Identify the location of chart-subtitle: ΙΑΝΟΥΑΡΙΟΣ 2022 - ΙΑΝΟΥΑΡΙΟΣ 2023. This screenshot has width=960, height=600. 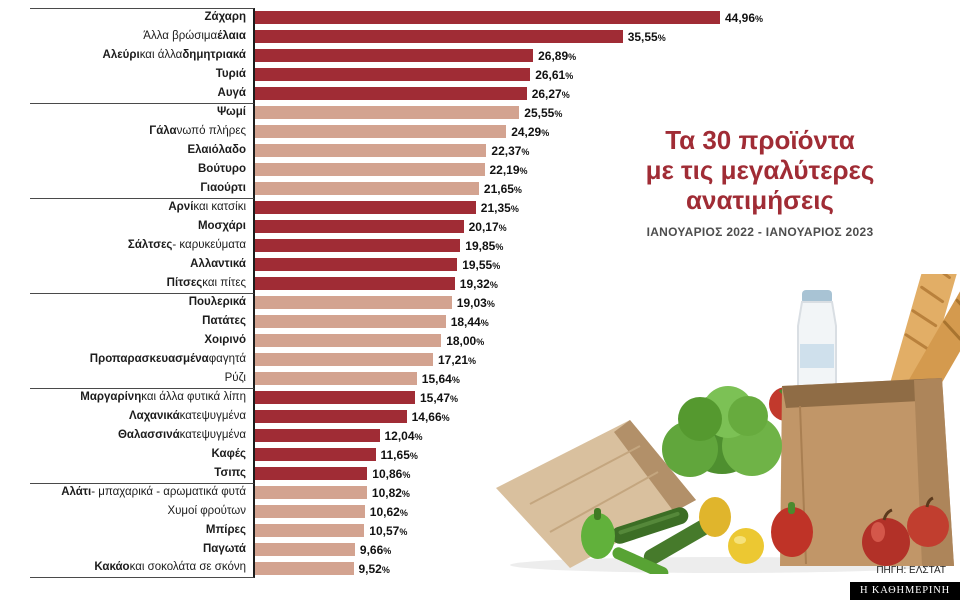
(760, 231).